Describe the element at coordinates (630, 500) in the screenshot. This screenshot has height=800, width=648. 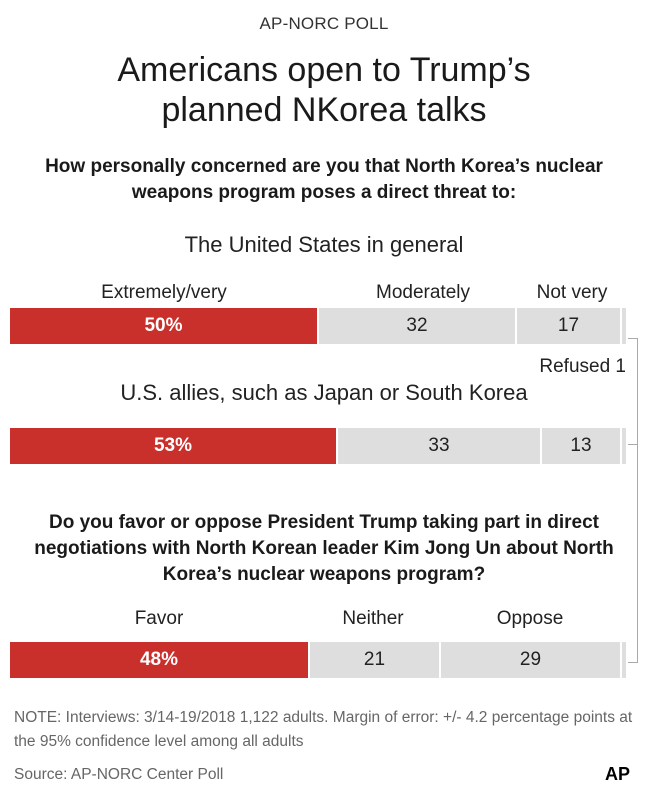
I see `refused-bracket` at that location.